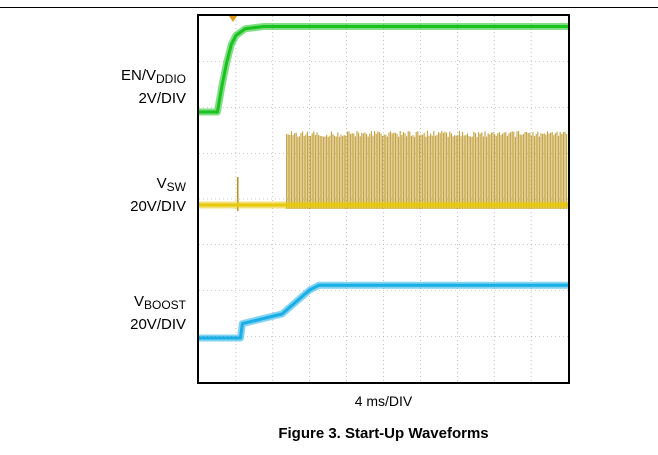 This screenshot has width=658, height=455. What do you see at coordinates (159, 302) in the screenshot?
I see `vboost-name: VBOOST` at bounding box center [159, 302].